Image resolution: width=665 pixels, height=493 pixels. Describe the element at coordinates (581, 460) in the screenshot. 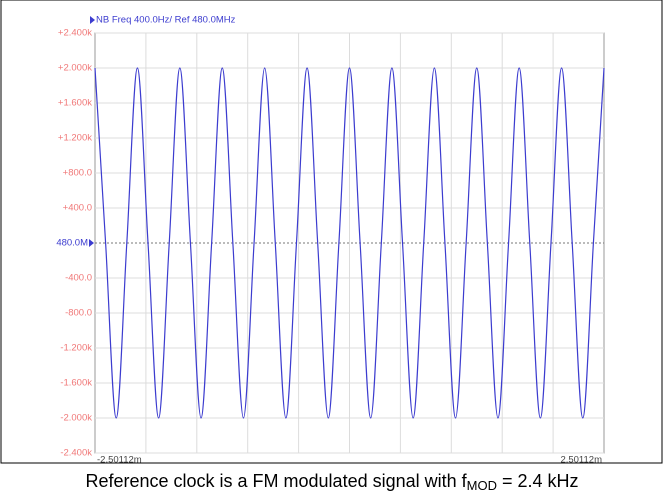

I see `x-tick-label: 2.50112m` at that location.